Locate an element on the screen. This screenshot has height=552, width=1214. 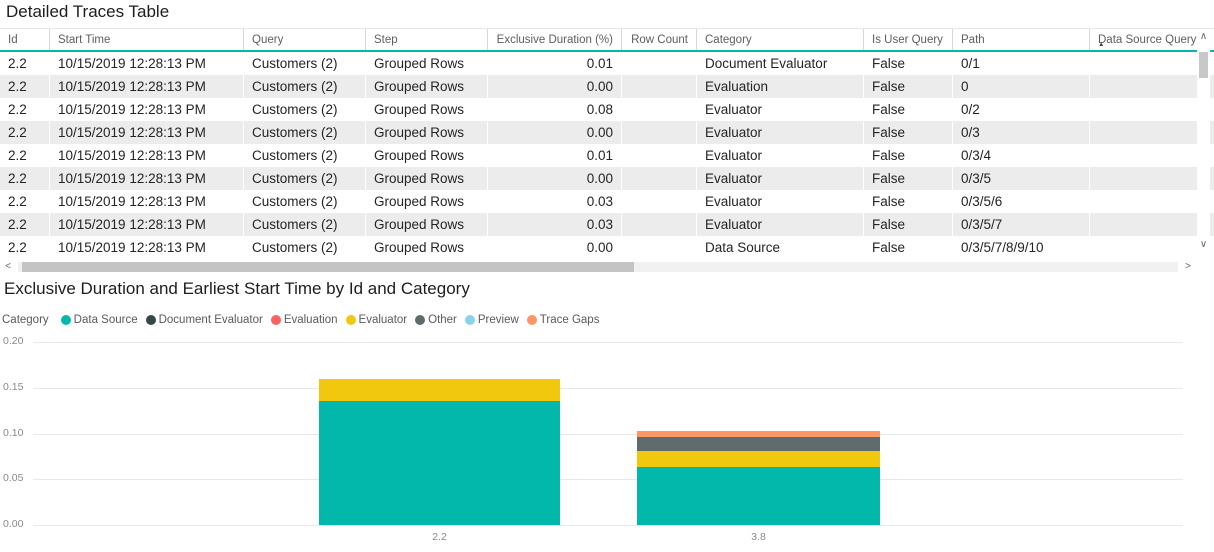
column-header-path: Path is located at coordinates (1021, 40).